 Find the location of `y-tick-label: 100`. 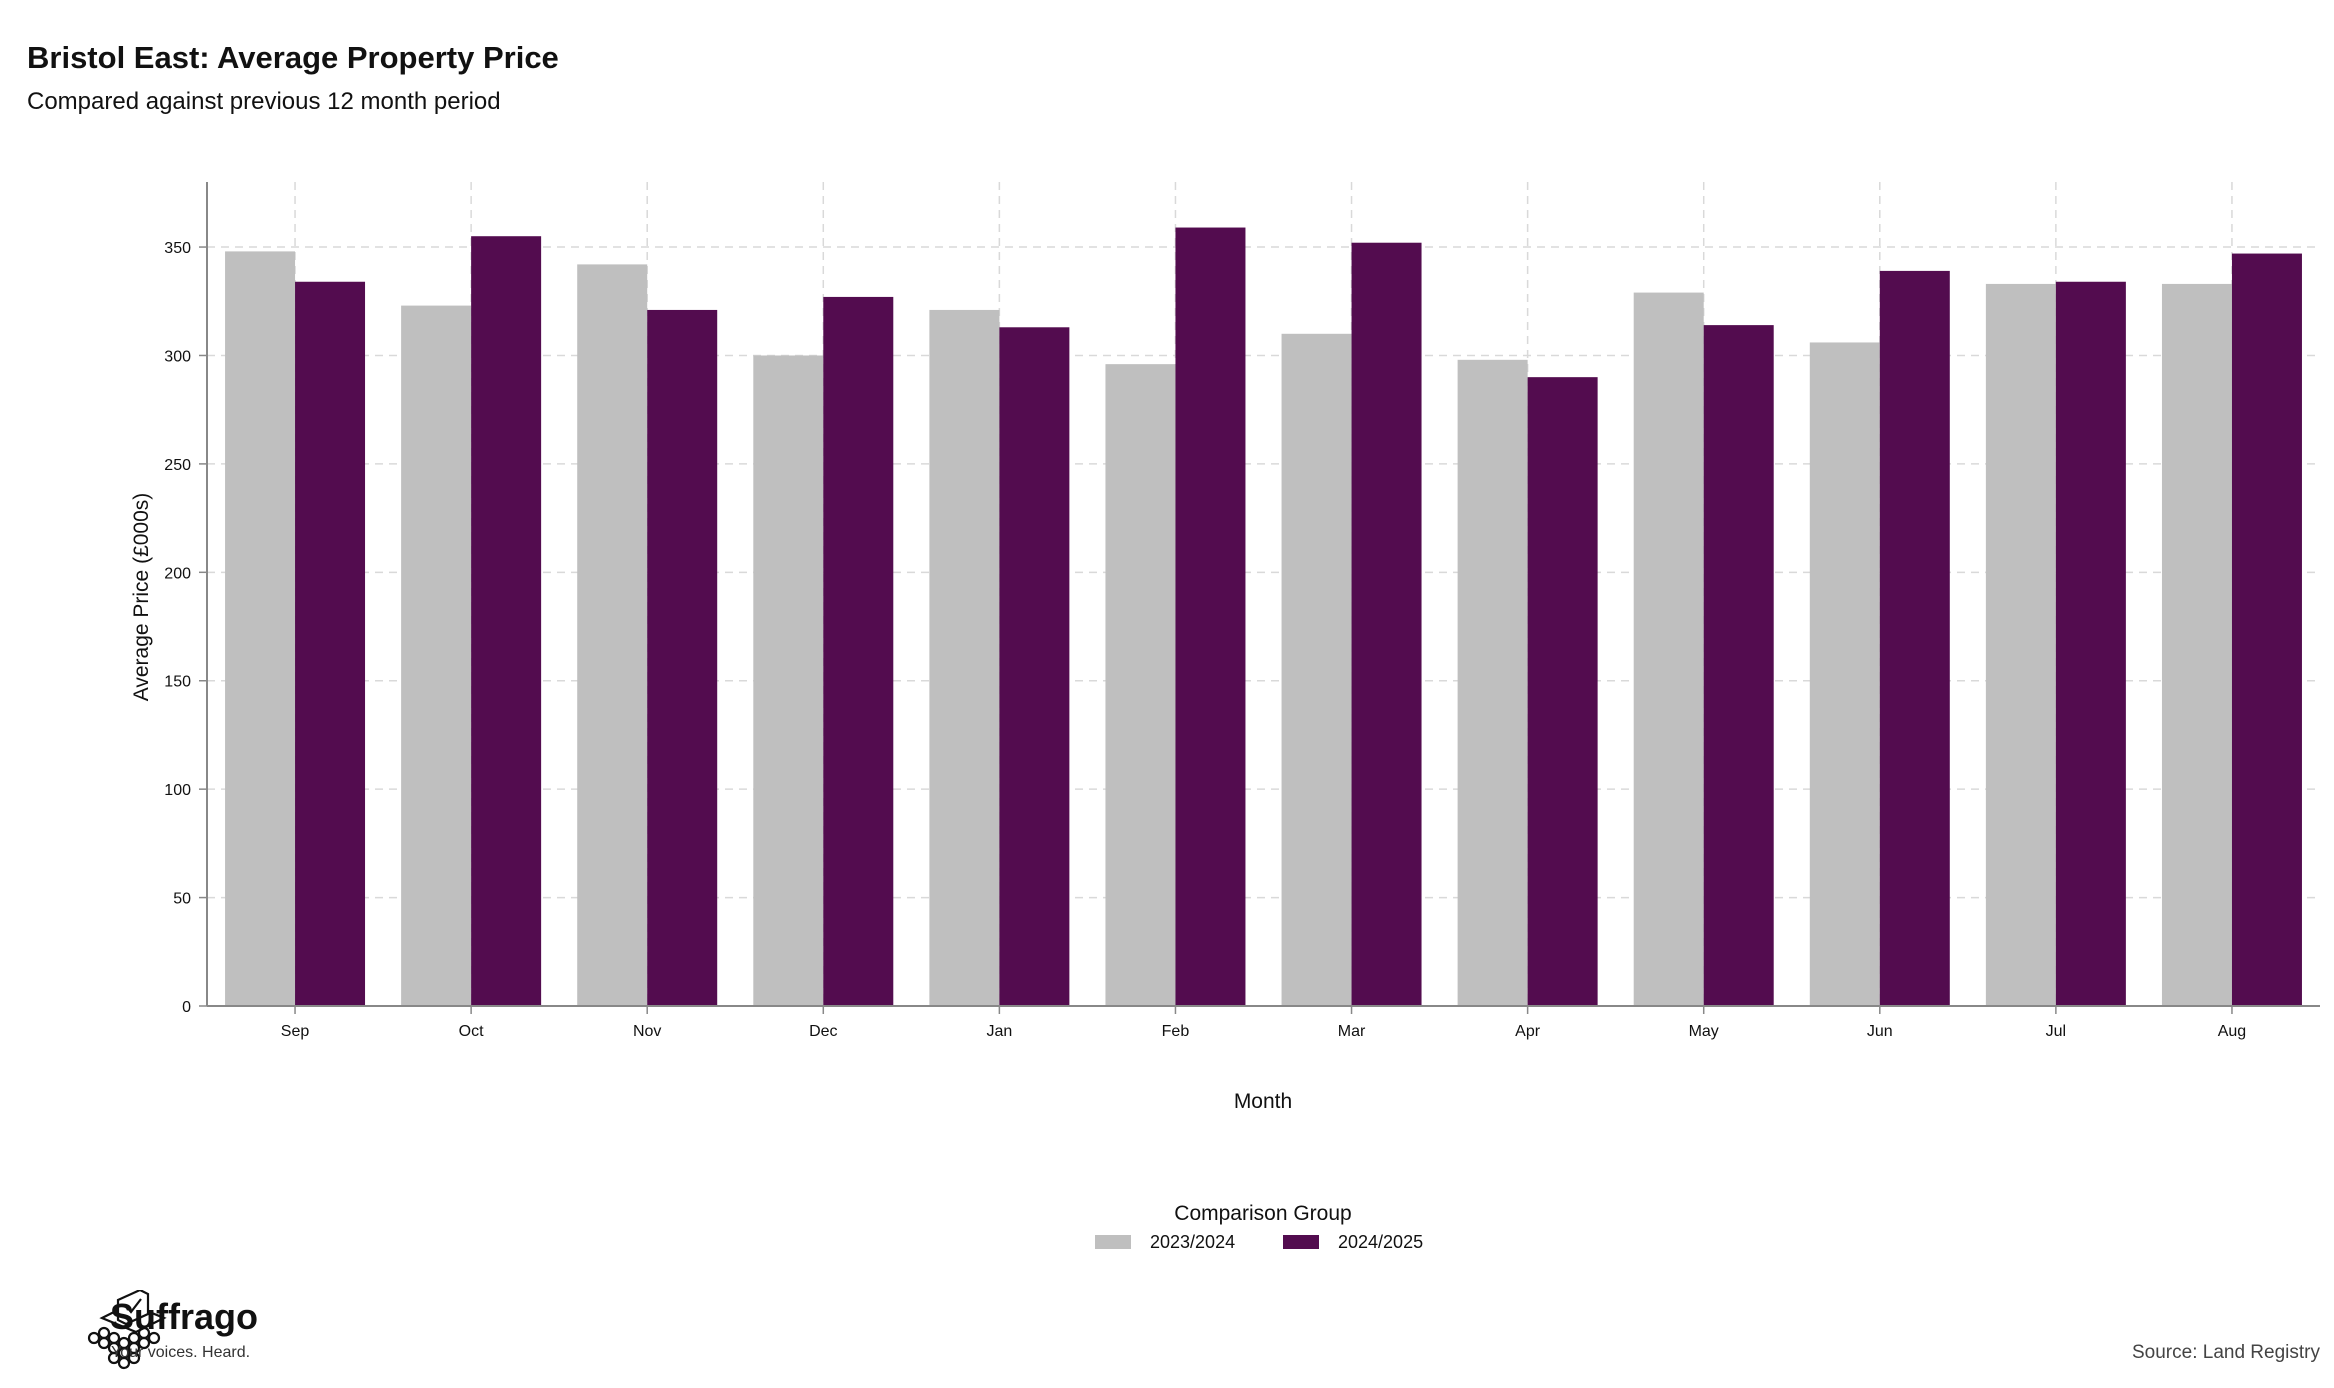

y-tick-label: 100 is located at coordinates (177, 790).